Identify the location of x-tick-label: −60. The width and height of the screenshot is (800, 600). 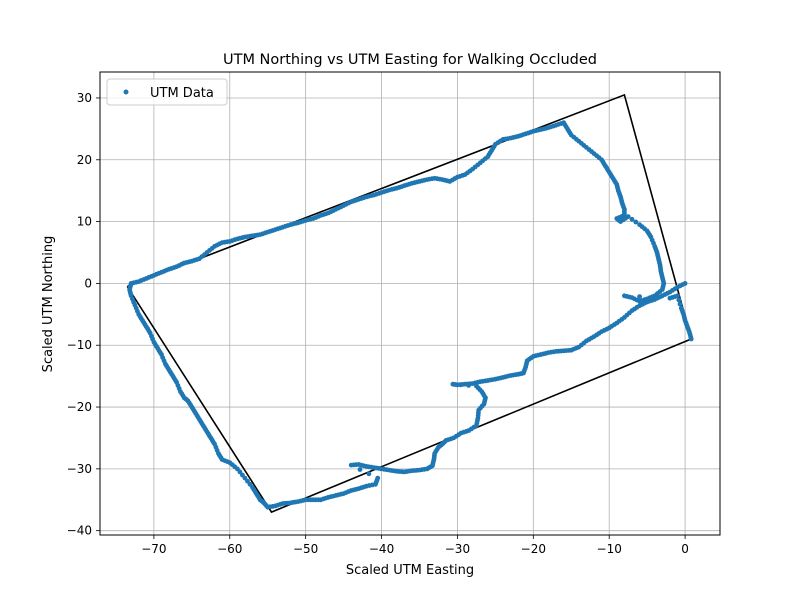
(229, 549).